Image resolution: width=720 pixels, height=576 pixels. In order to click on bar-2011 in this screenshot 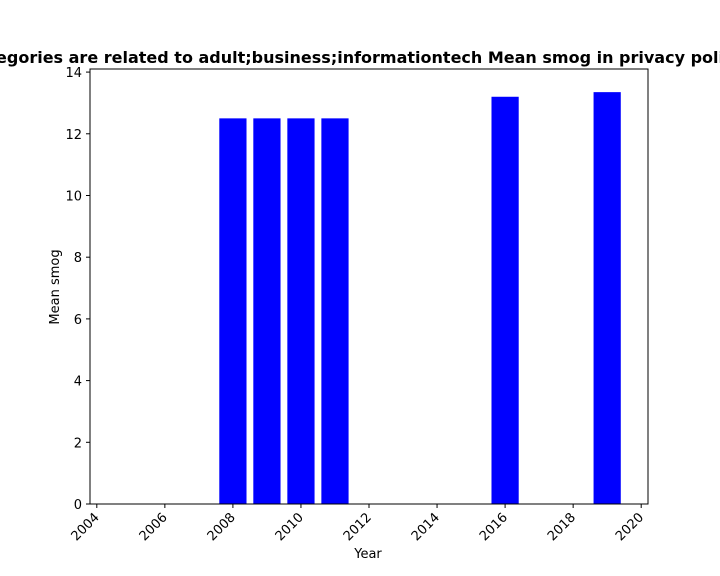, I will do `click(335, 311)`.